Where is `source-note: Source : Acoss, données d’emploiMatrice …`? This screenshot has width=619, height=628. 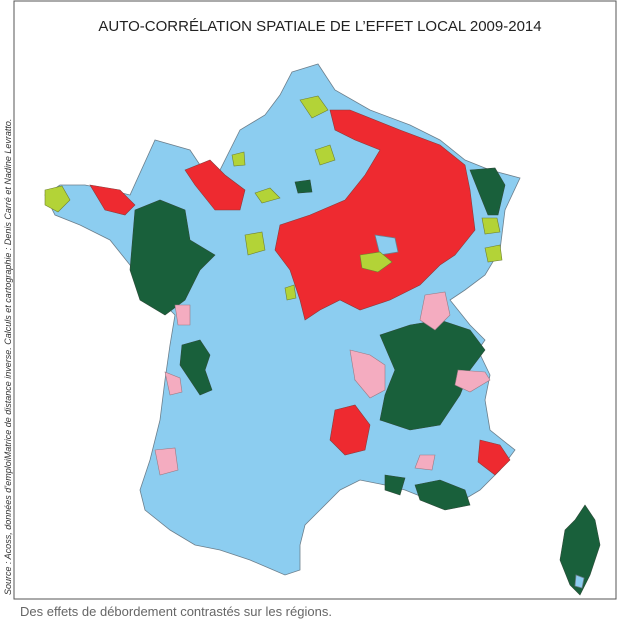 source-note: Source : Acoss, données d’emploiMatrice … is located at coordinates (8, 357).